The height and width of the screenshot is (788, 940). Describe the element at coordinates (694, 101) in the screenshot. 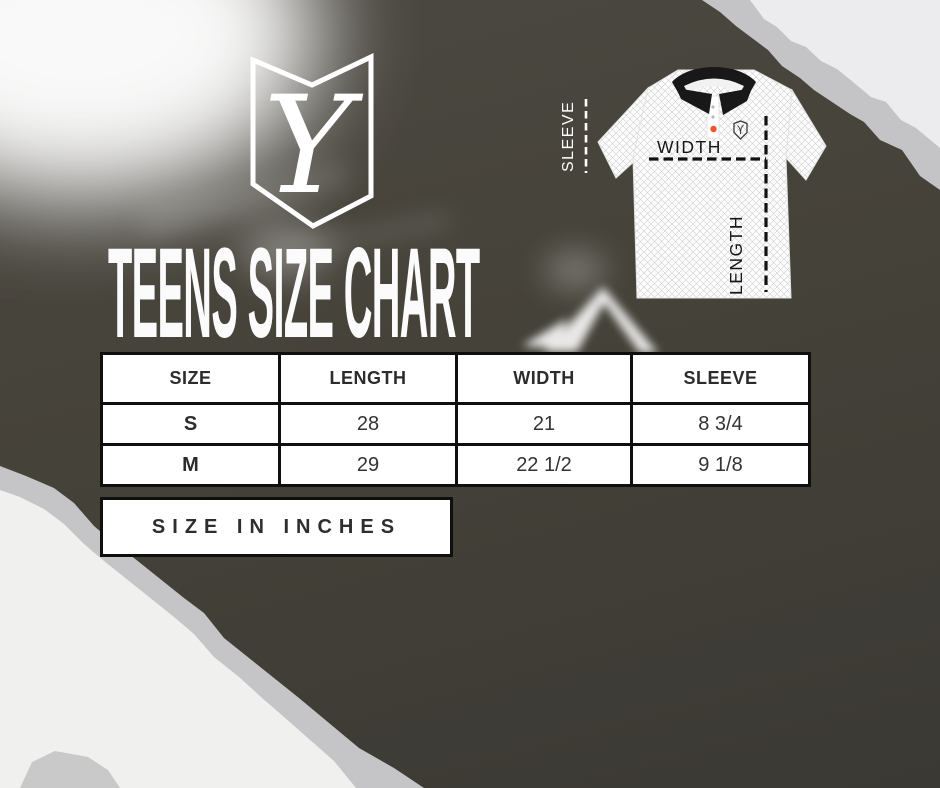

I see `shirt-collar-left-flap` at that location.